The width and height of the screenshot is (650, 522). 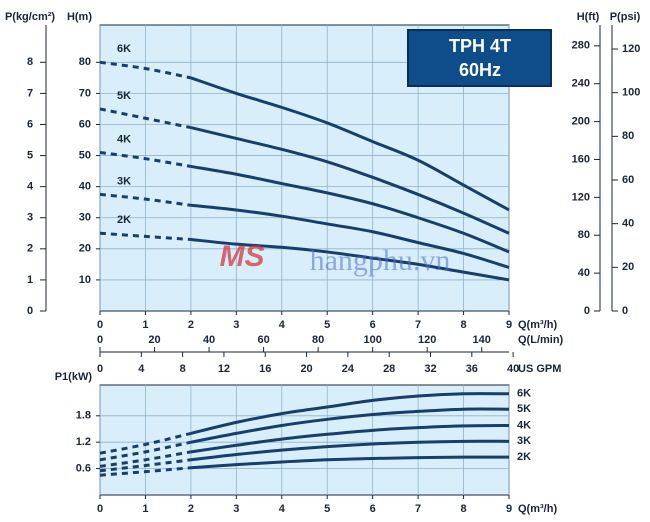 What do you see at coordinates (318, 340) in the screenshot?
I see `x-tick-label: 80` at bounding box center [318, 340].